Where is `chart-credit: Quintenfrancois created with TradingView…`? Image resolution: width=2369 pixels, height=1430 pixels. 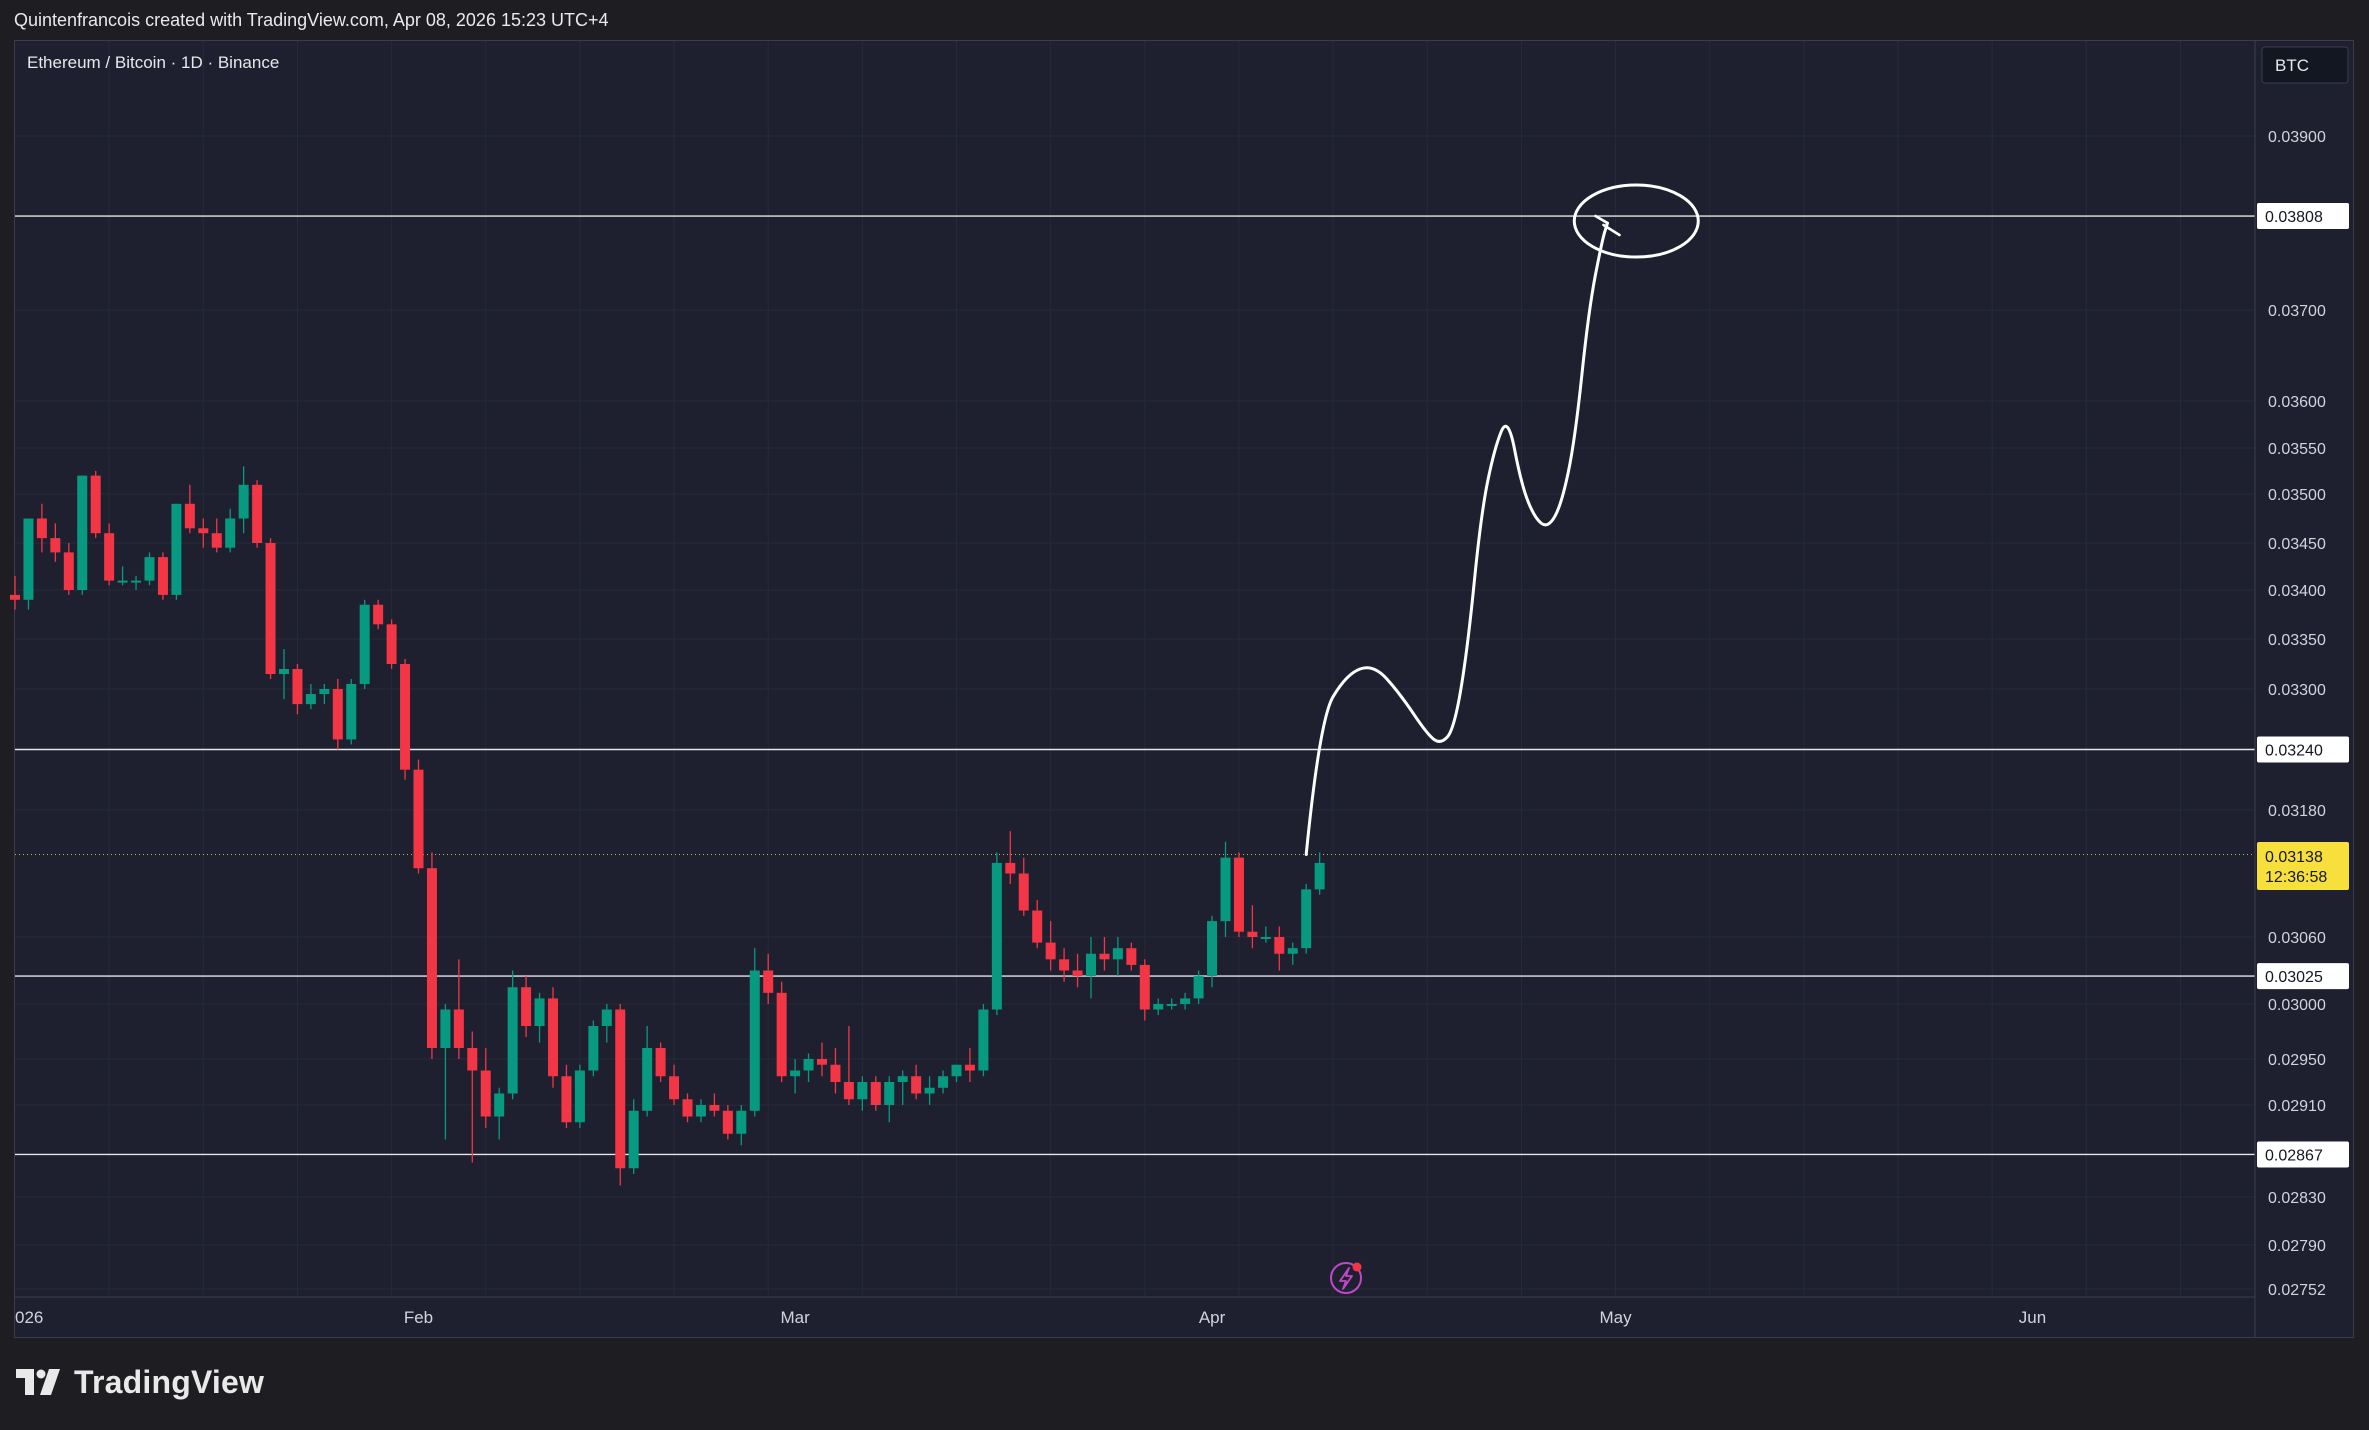 chart-credit: Quintenfrancois created with TradingView… is located at coordinates (311, 20).